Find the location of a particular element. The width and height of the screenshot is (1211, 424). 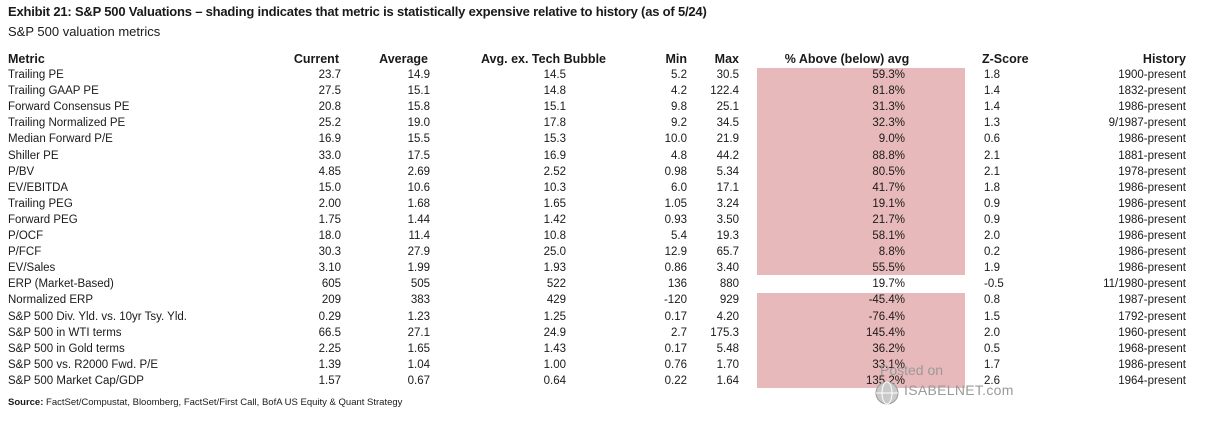

cell-avg-ex-tech-bubble: 10.3 is located at coordinates (554, 187).